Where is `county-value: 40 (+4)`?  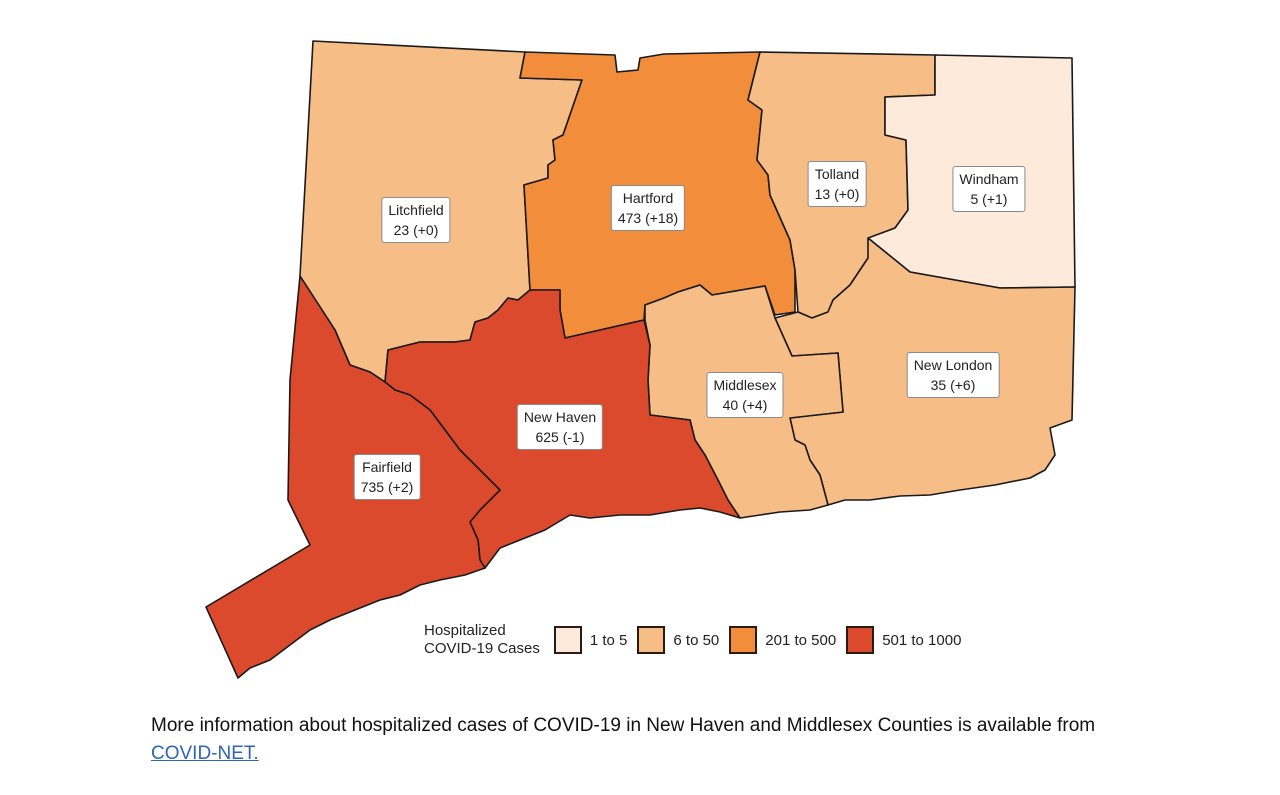 county-value: 40 (+4) is located at coordinates (745, 405).